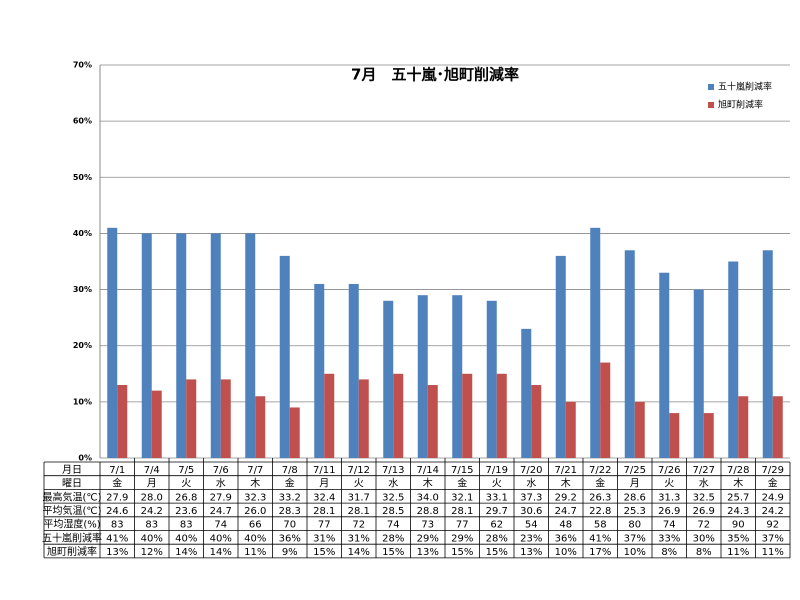  Describe the element at coordinates (82, 345) in the screenshot. I see `y-tick-label: 20%` at that location.